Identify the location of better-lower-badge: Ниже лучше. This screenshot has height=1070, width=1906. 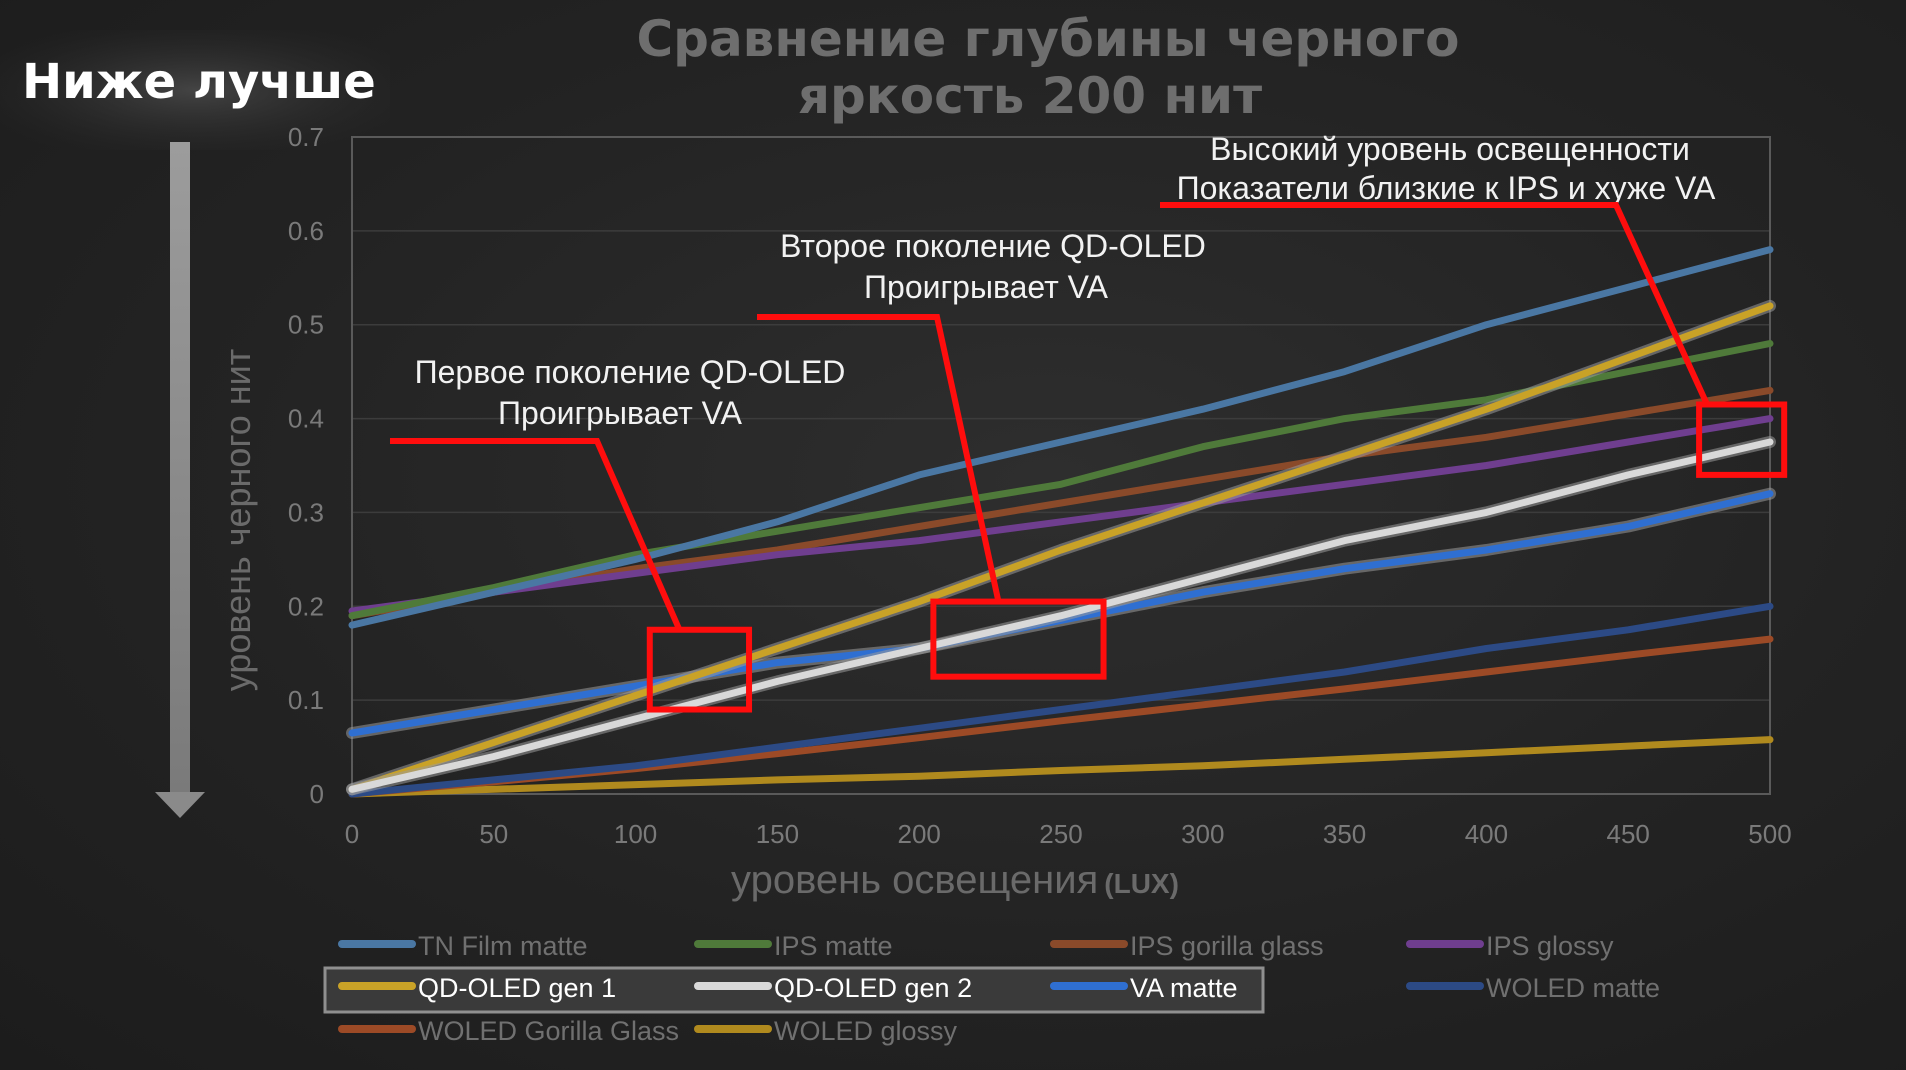
(199, 82).